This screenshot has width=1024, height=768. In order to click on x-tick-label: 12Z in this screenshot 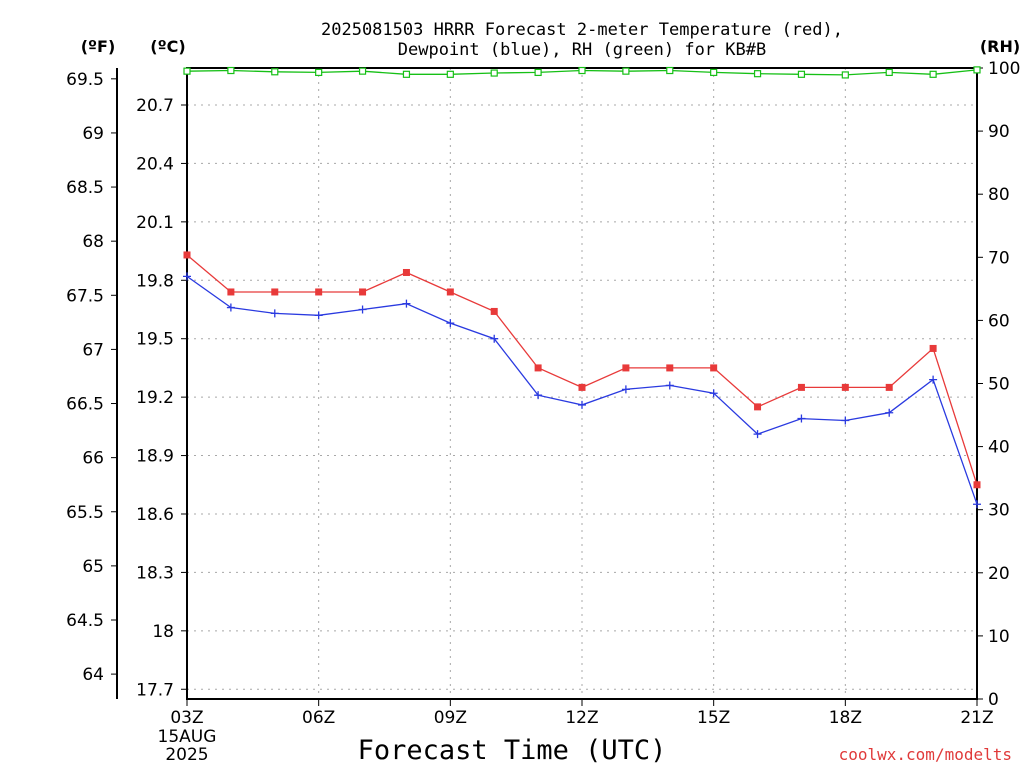, I will do `click(581, 718)`.